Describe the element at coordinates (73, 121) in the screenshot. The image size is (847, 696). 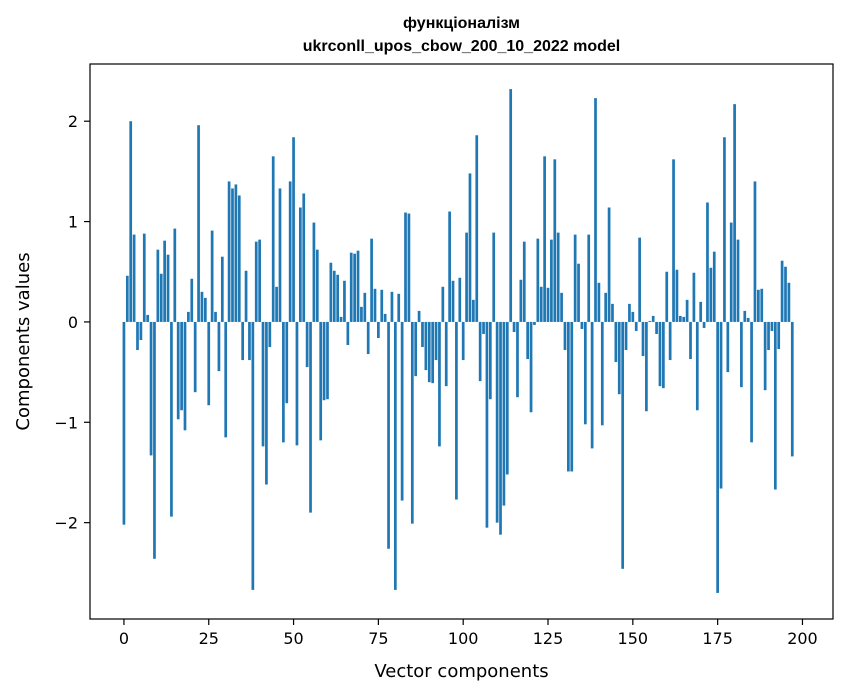
I see `y-tick-label: 2` at that location.